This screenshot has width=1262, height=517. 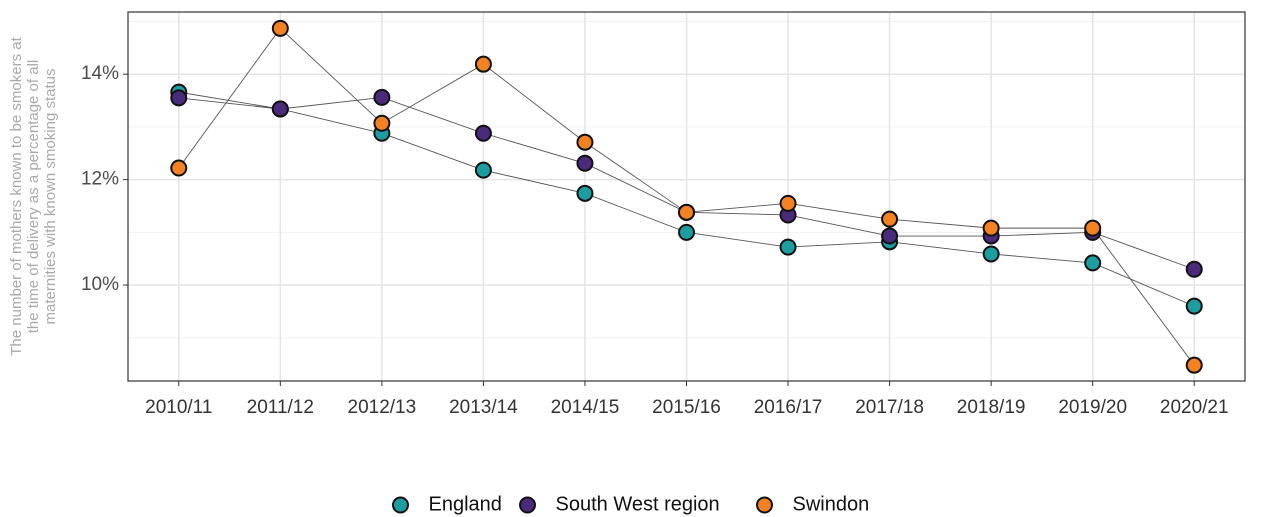 I want to click on legend-label: South West region, so click(x=638, y=504).